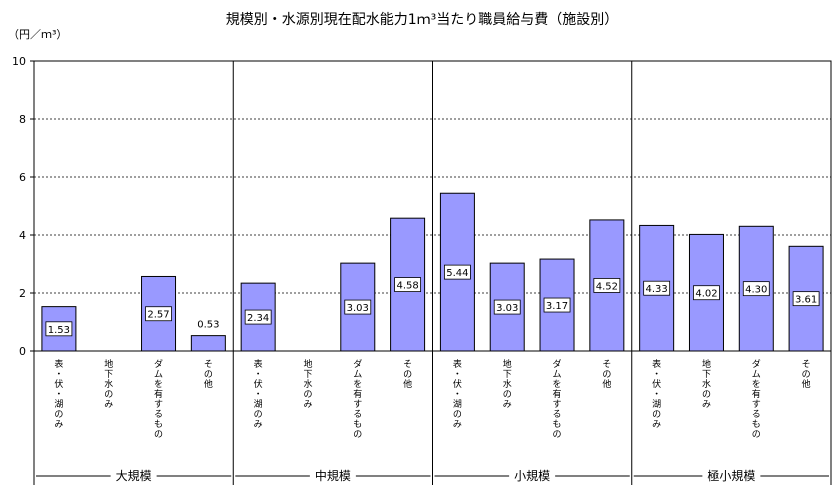 This screenshot has height=499, width=837. What do you see at coordinates (422, 20) in the screenshot?
I see `chart-title: 規模別・水源別現在配水能力1ｍ³当たり職員給与費（施設別）` at bounding box center [422, 20].